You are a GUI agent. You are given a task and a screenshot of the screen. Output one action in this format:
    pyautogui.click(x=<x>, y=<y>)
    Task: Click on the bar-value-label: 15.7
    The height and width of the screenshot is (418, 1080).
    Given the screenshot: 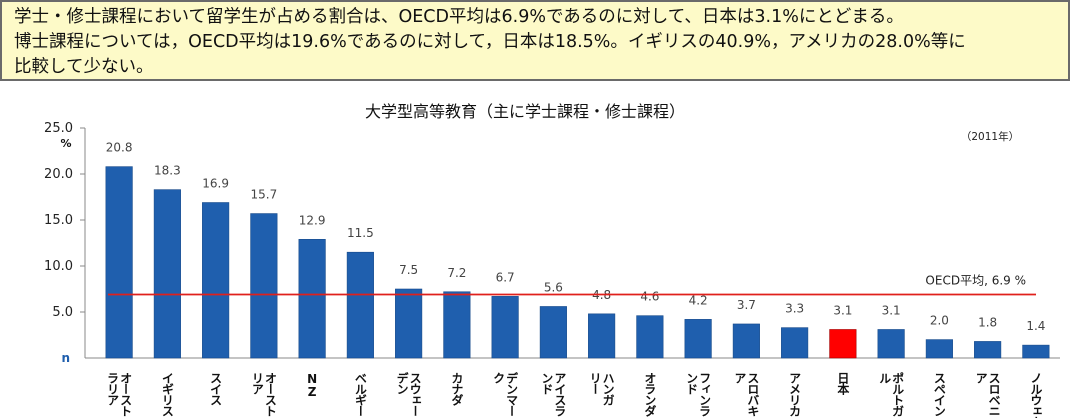 What is the action you would take?
    pyautogui.click(x=264, y=195)
    